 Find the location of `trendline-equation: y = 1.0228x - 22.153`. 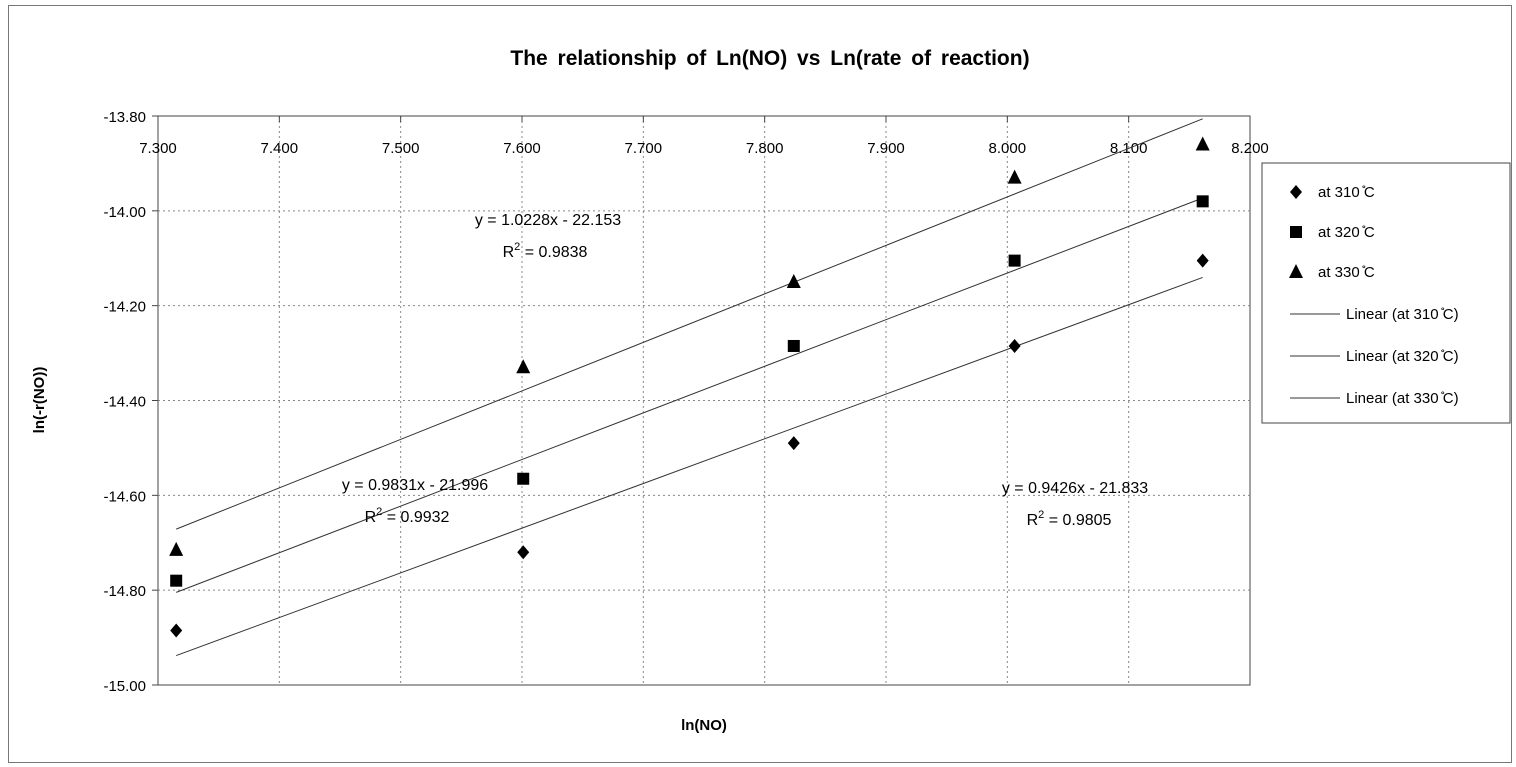

trendline-equation: y = 1.0228x - 22.153 is located at coordinates (548, 220).